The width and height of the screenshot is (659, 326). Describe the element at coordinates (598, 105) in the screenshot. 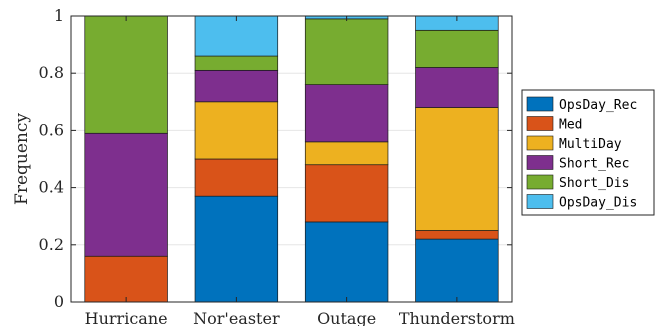

I see `legend-label: OpsDay_Rec` at that location.